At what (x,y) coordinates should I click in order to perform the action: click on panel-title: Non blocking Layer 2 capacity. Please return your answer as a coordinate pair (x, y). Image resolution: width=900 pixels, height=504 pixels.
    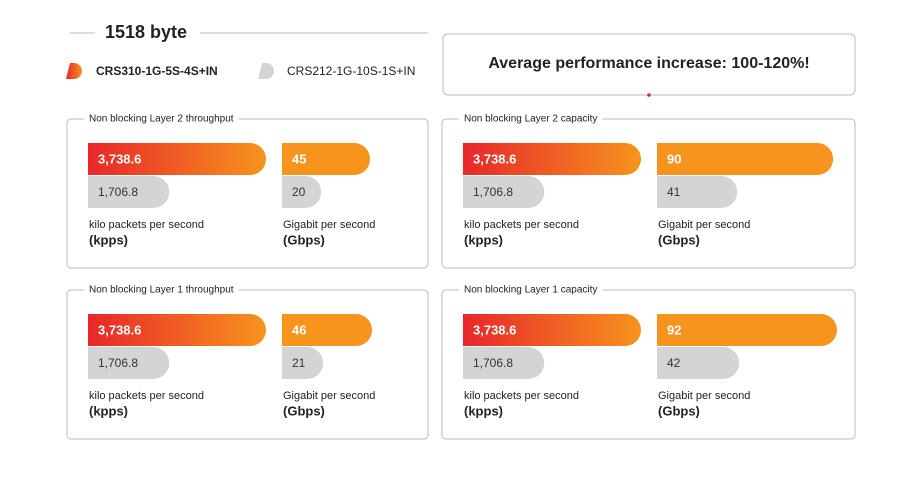
    Looking at the image, I should click on (530, 119).